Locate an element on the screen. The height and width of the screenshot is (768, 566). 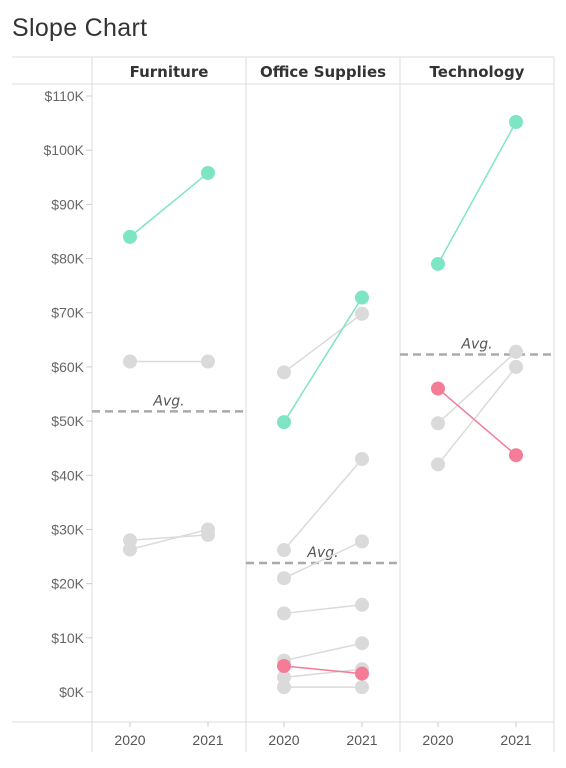
y-tick-label: $40K is located at coordinates (67, 475).